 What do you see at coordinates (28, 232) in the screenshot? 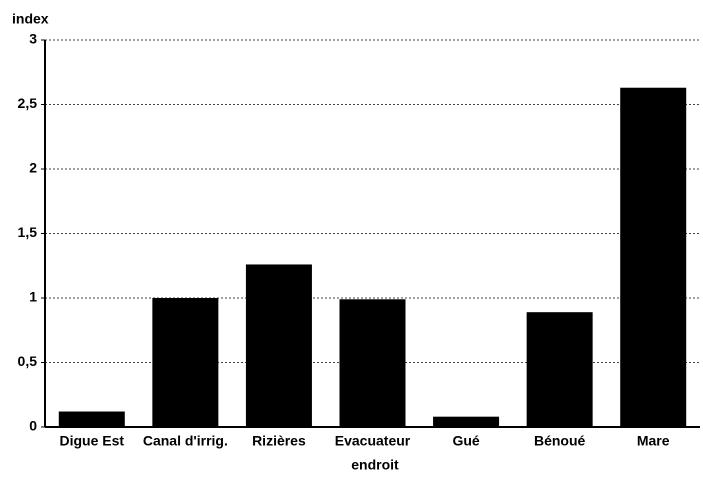
I see `y-tick-label: 1,5` at bounding box center [28, 232].